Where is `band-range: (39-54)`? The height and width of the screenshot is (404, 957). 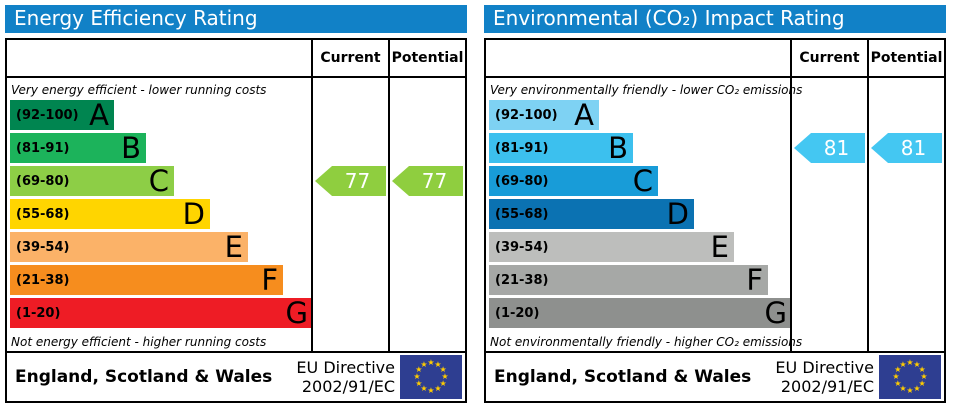 band-range: (39-54) is located at coordinates (43, 247).